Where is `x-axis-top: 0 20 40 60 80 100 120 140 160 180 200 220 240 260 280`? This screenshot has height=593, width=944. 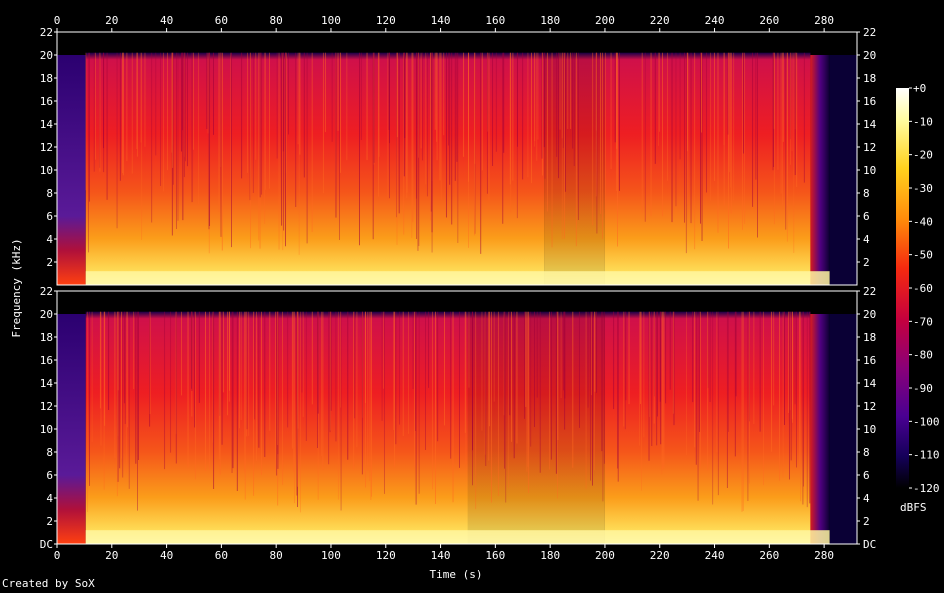
x-axis-top: 0 20 40 60 80 100 120 140 160 180 200 220 240 260 280 is located at coordinates (444, 23).